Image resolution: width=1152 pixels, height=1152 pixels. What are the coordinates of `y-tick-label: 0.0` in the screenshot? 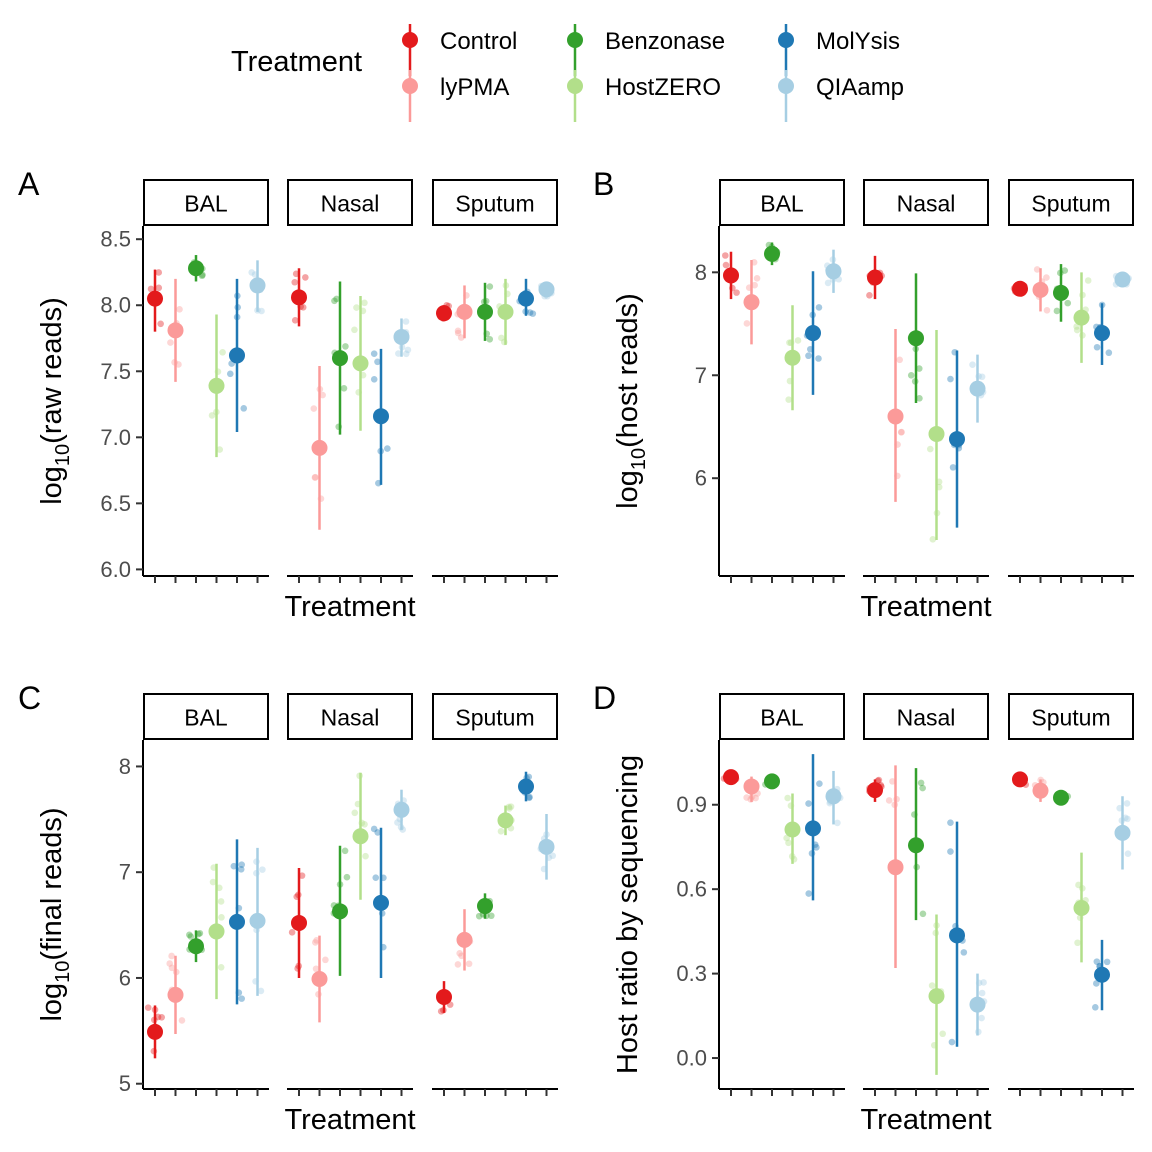 It's located at (691, 1058).